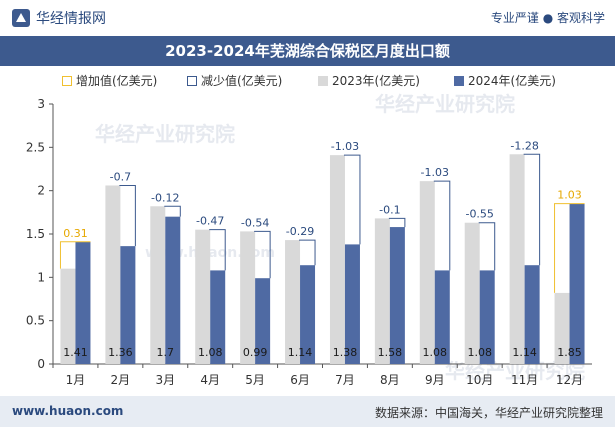  Describe the element at coordinates (41, 277) in the screenshot. I see `y-tick-label: 1` at that location.